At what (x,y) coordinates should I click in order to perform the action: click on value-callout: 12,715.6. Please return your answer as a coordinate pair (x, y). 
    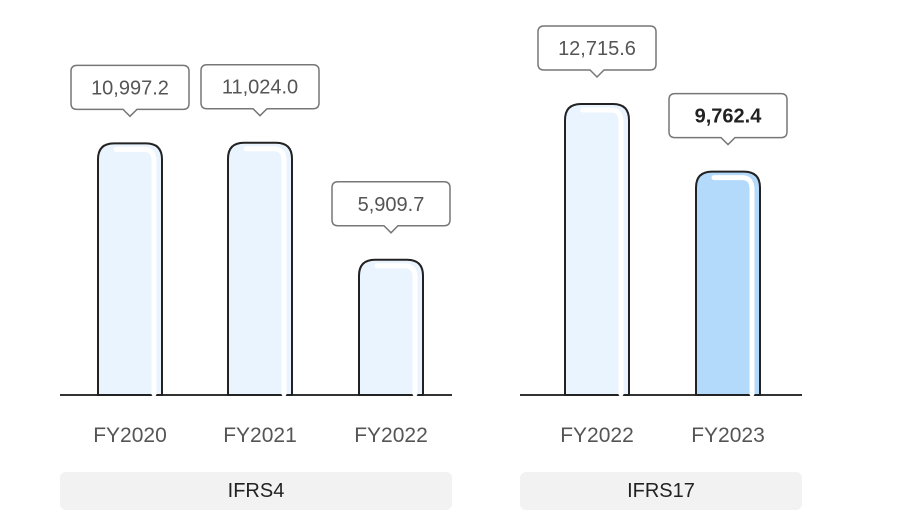
    Looking at the image, I should click on (597, 52).